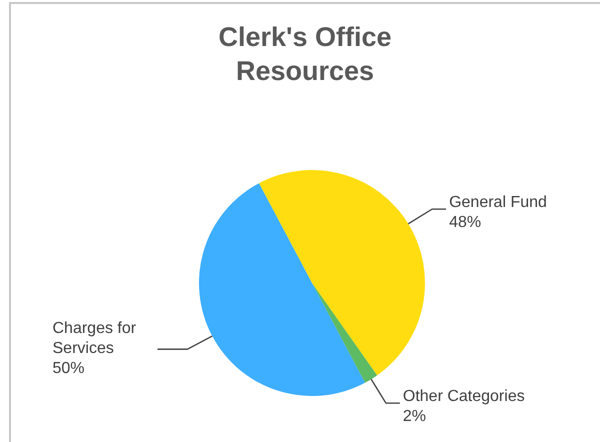 The height and width of the screenshot is (442, 600). What do you see at coordinates (463, 397) in the screenshot?
I see `slice-label: Other Categories` at bounding box center [463, 397].